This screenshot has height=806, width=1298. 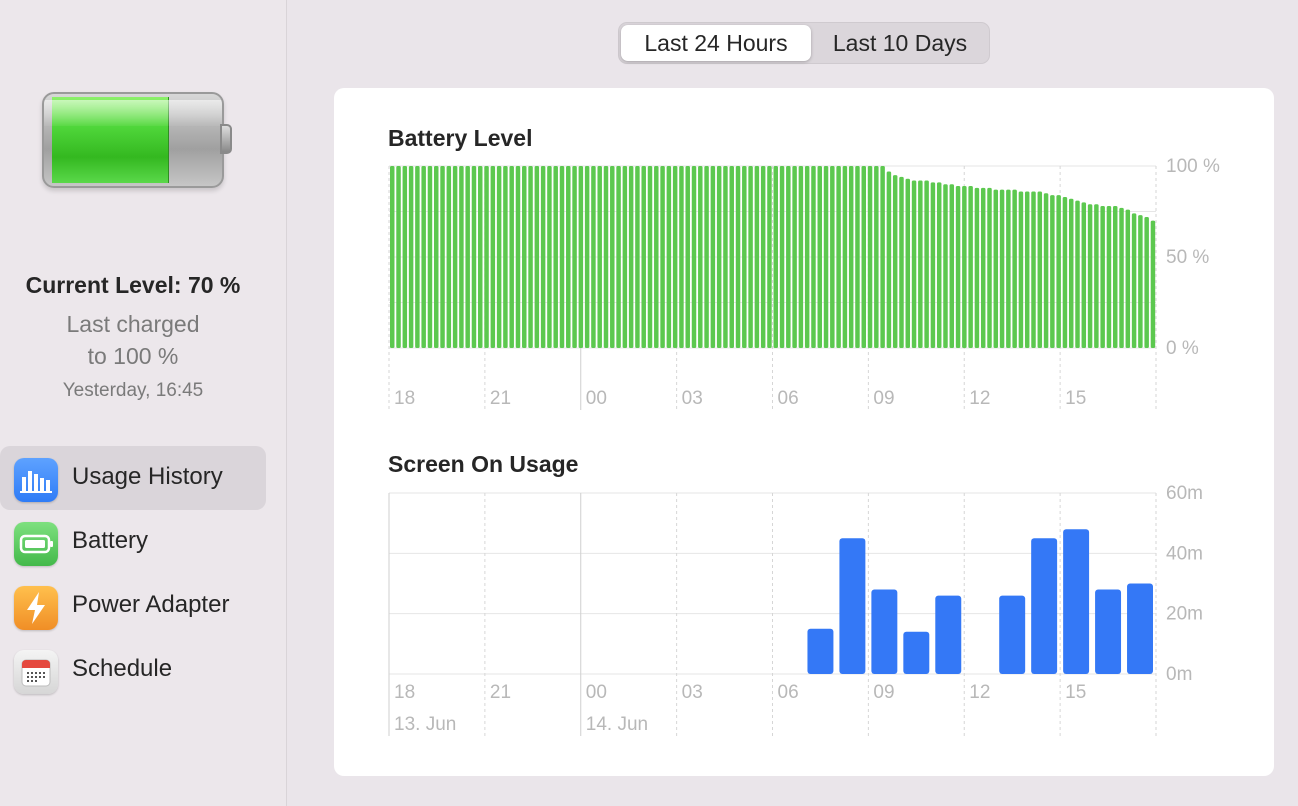 What do you see at coordinates (788, 398) in the screenshot?
I see `x-tick-label: 06` at bounding box center [788, 398].